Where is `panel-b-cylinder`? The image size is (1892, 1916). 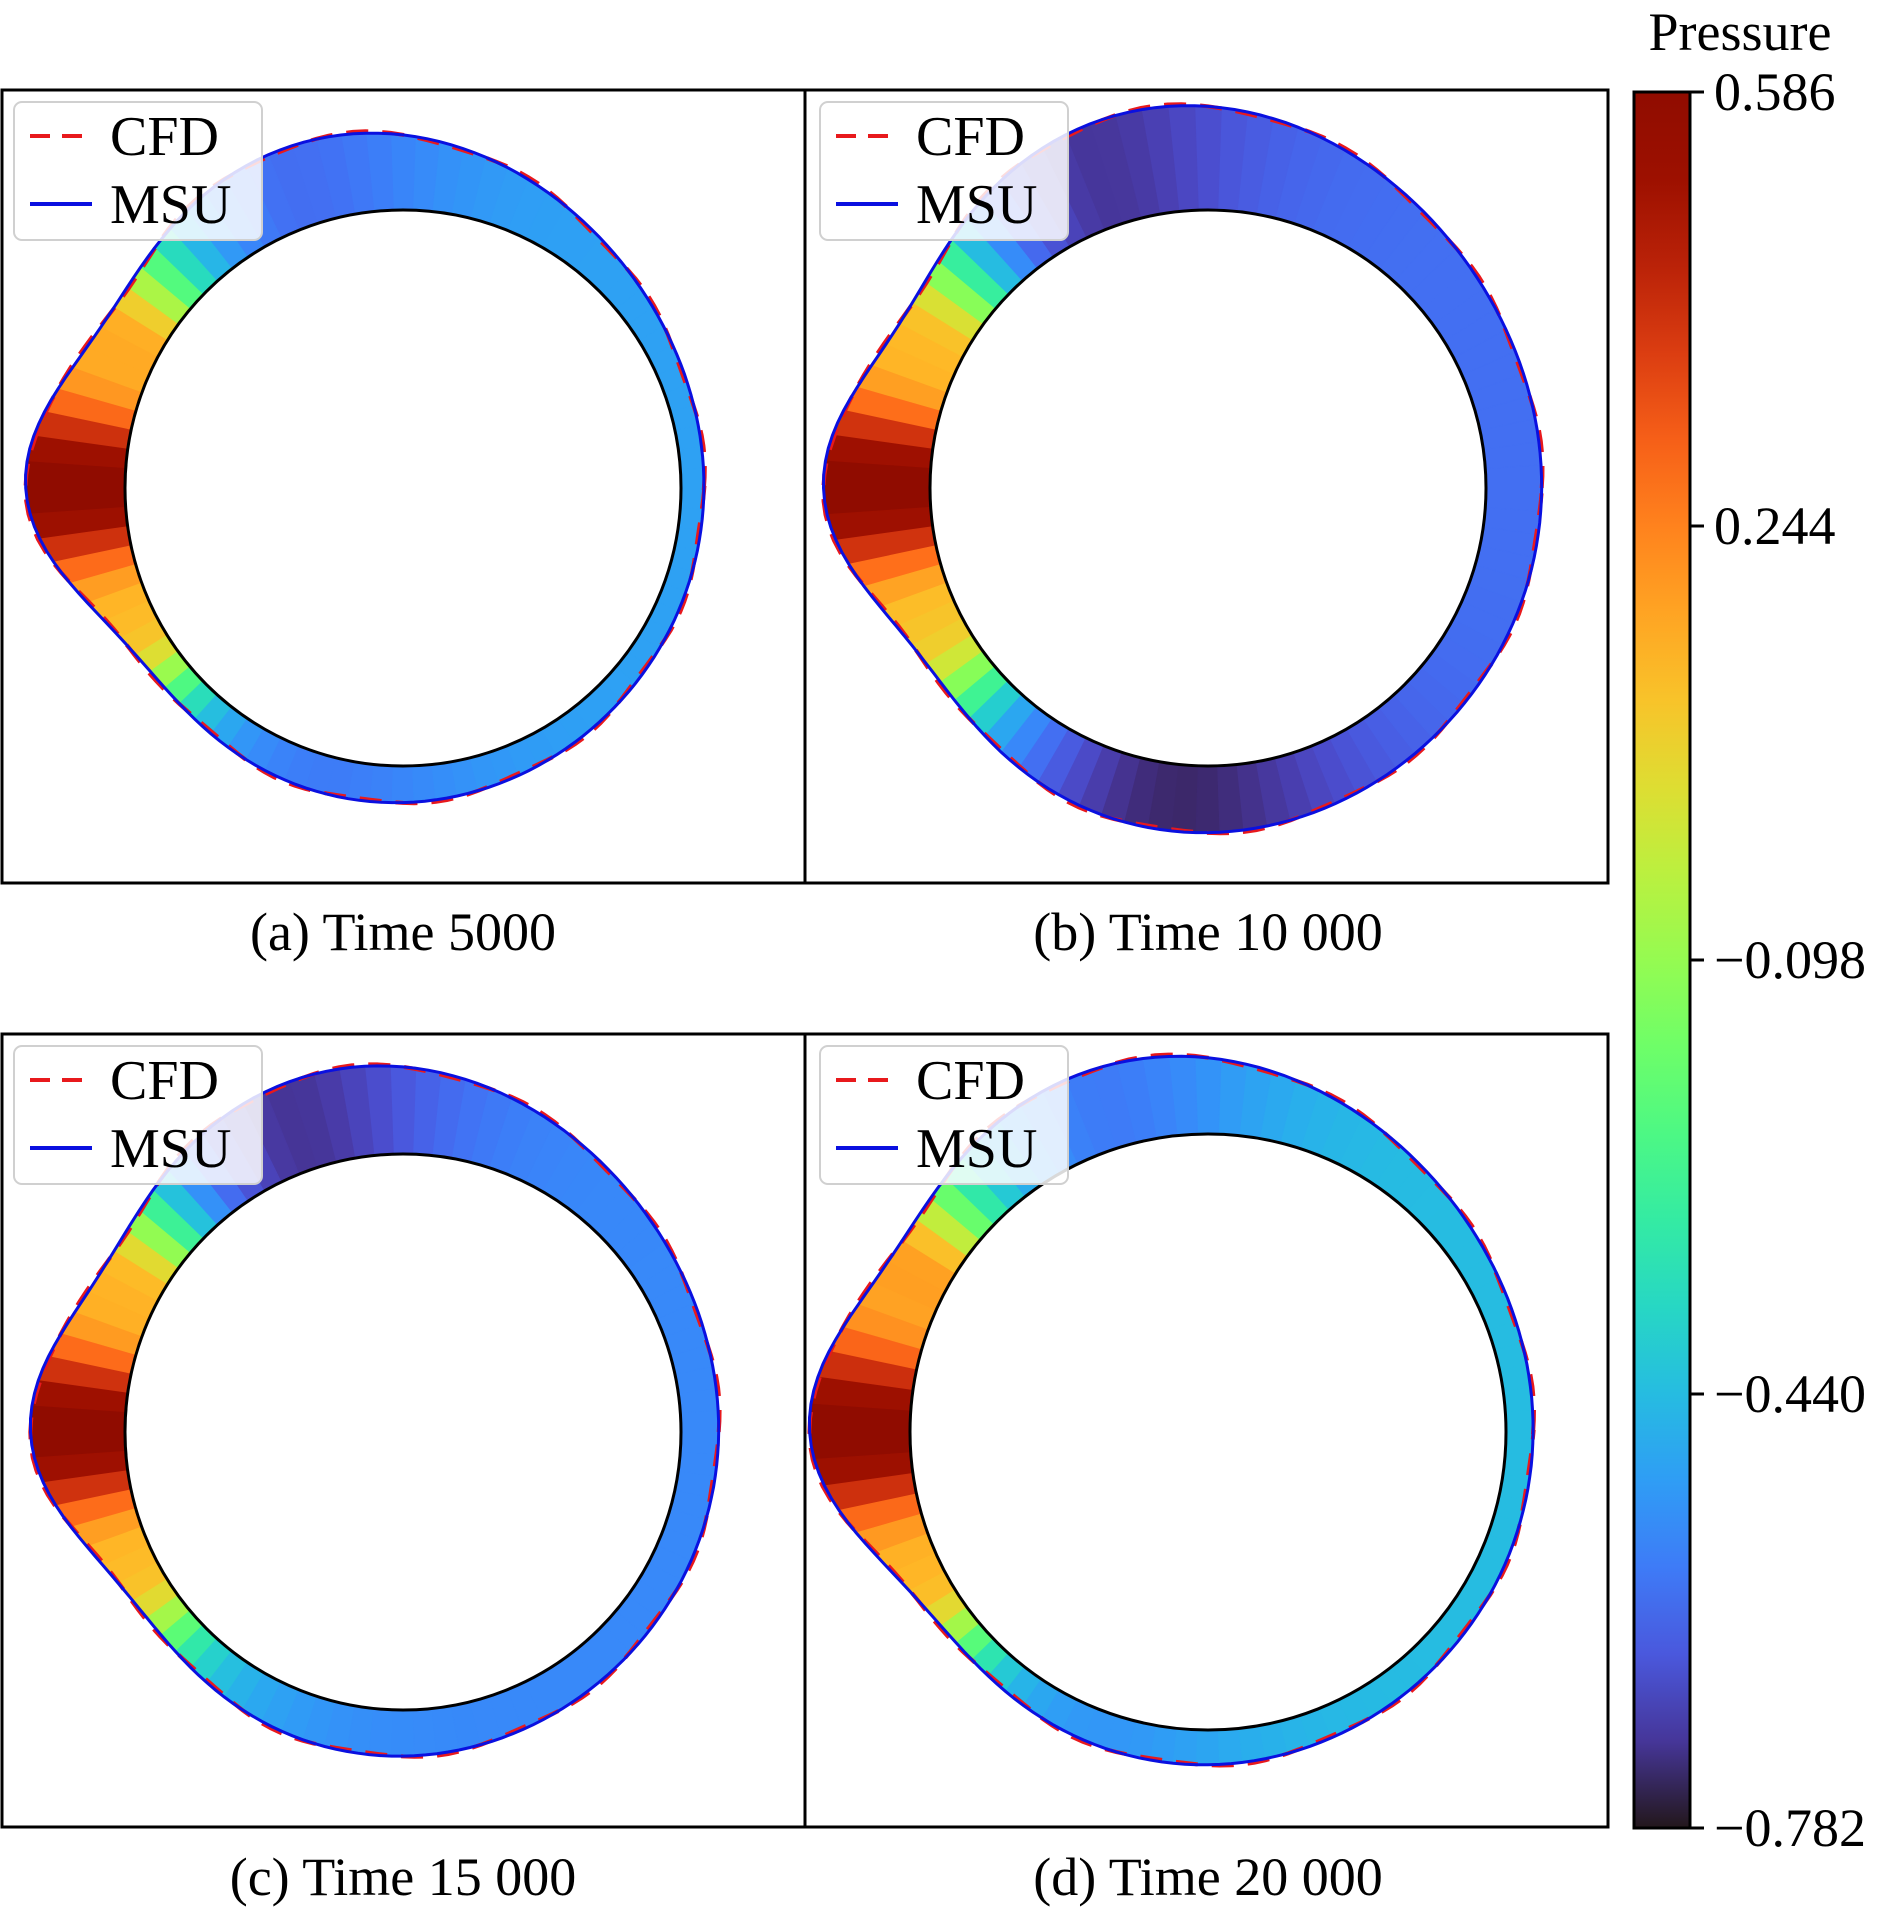
panel-b-cylinder is located at coordinates (1208, 488).